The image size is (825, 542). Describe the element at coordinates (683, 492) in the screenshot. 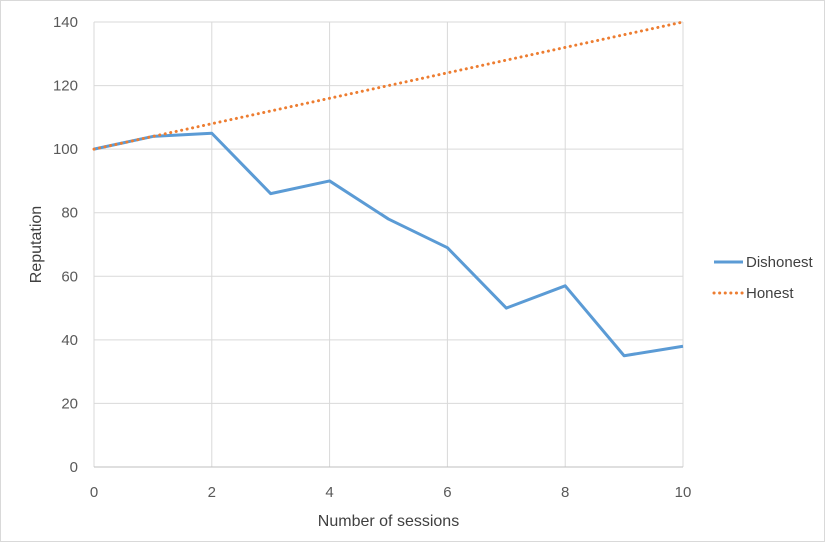

I see `x-tick-label-10: 10` at that location.